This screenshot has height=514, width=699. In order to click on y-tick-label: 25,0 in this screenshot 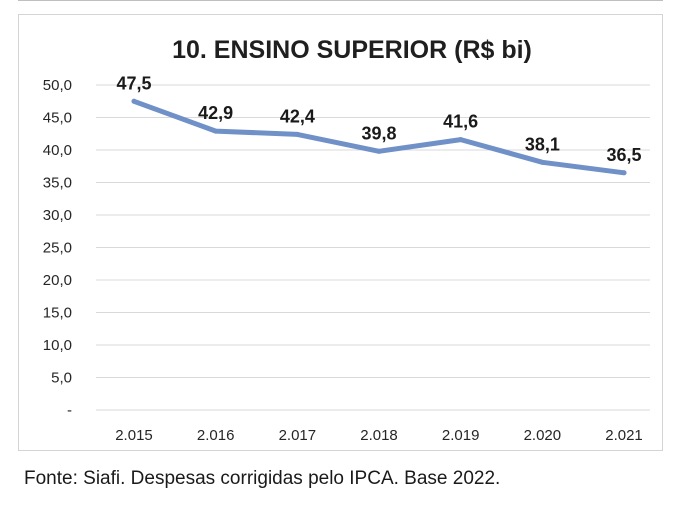, I will do `click(57, 248)`.